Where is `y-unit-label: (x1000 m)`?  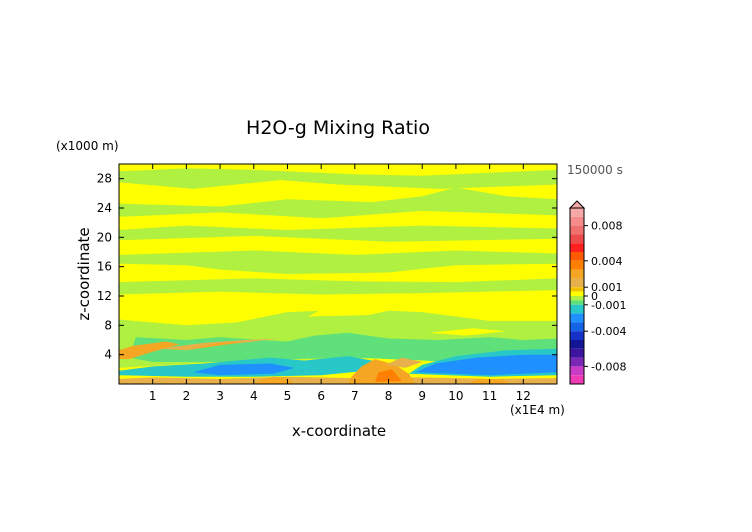
y-unit-label: (x1000 m) is located at coordinates (87, 146).